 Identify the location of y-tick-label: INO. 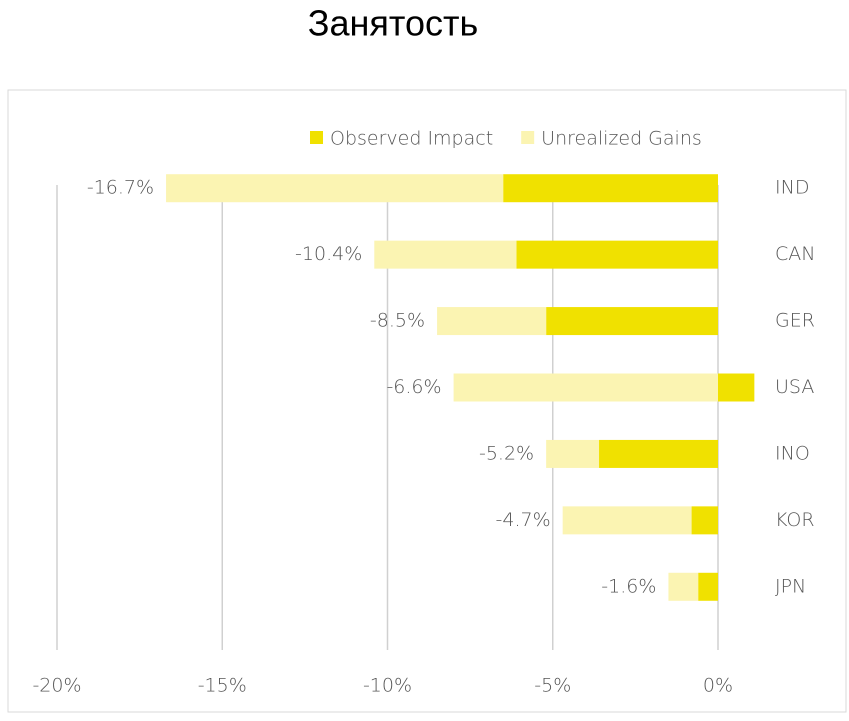
(792, 453).